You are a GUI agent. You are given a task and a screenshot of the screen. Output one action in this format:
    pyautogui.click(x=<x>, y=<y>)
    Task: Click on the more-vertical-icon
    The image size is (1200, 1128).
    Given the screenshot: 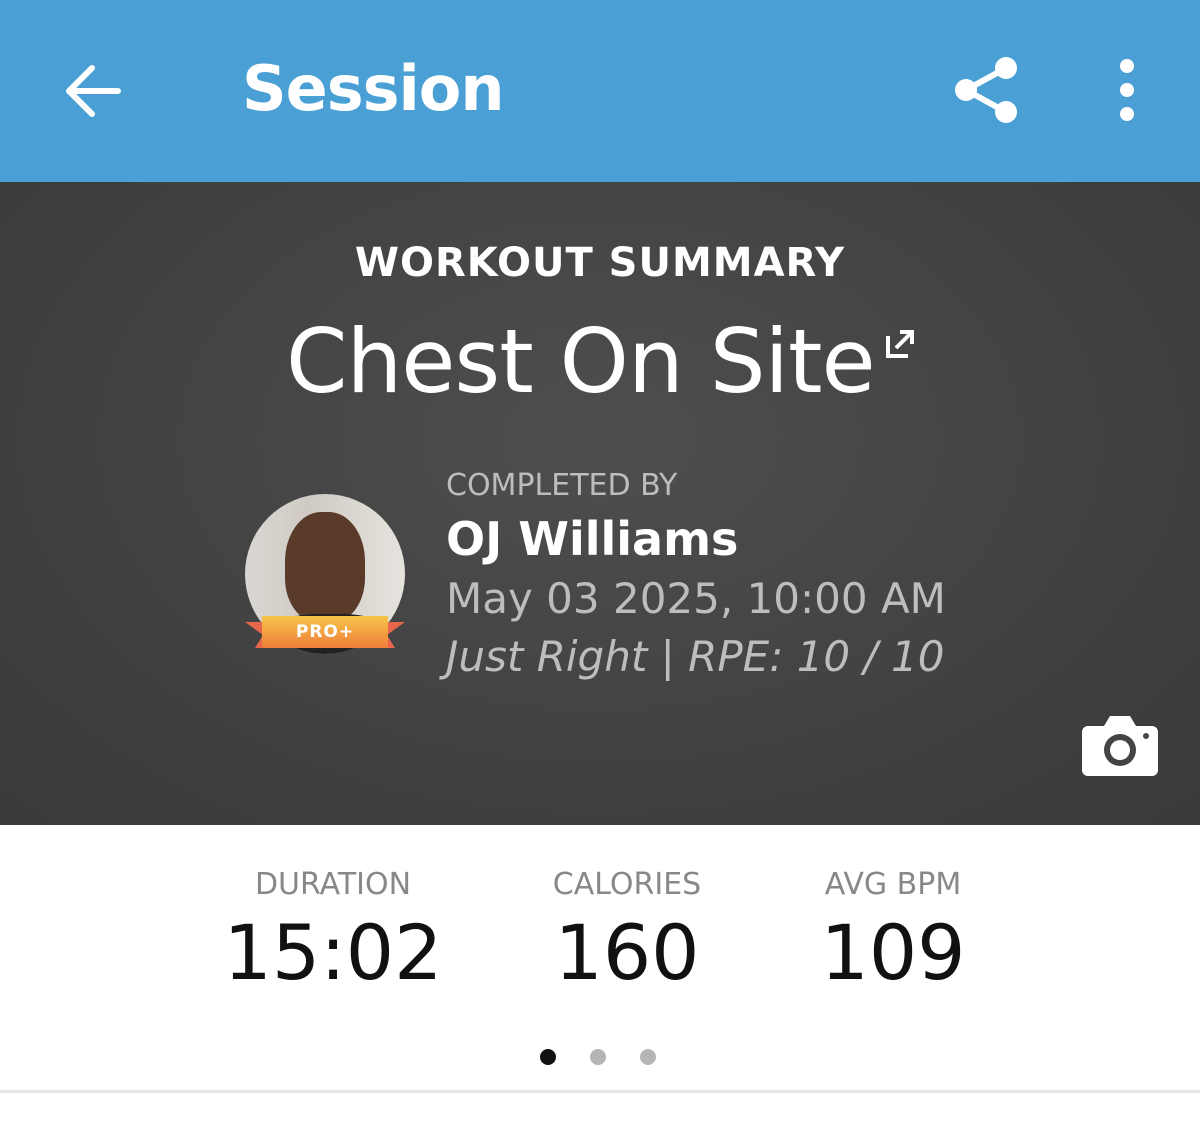 What is the action you would take?
    pyautogui.click(x=1127, y=90)
    